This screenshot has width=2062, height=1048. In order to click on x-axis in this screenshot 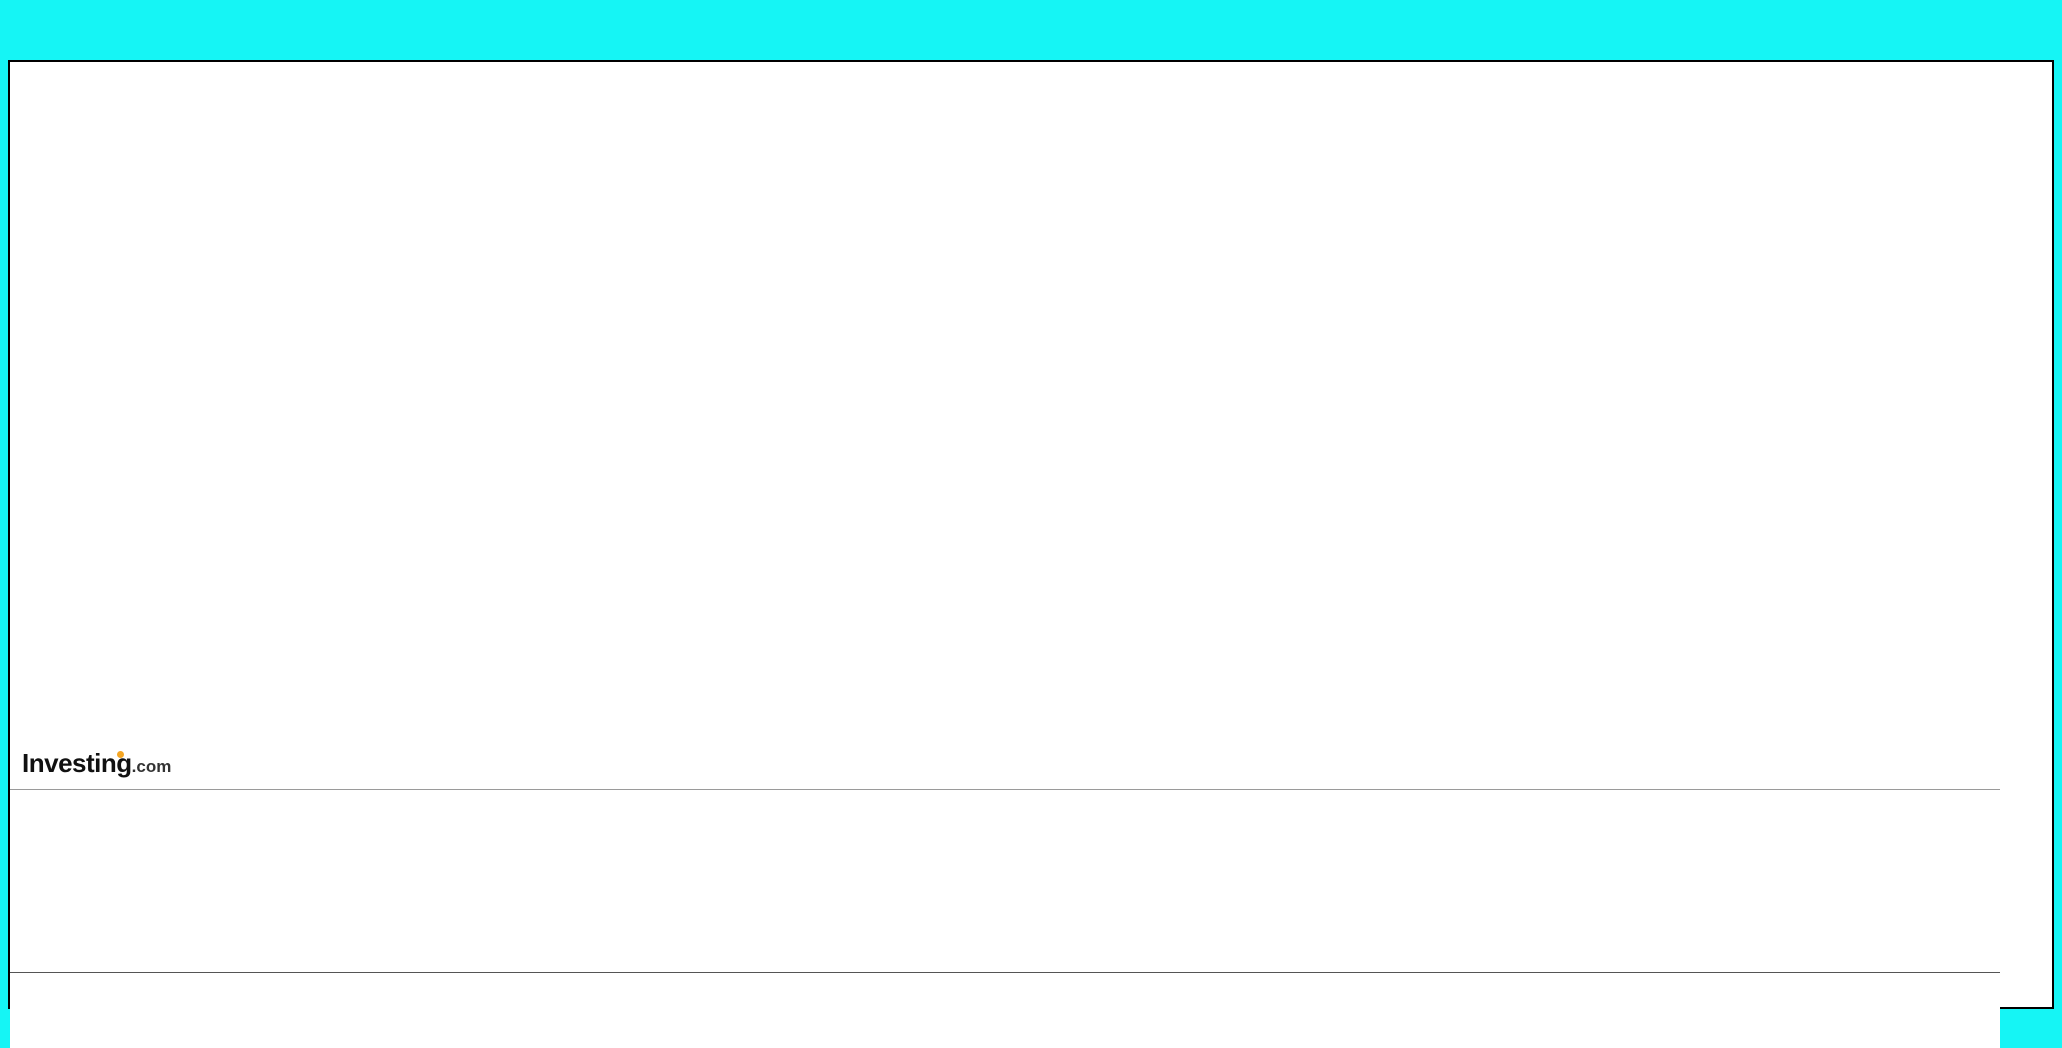, I will do `click(1005, 989)`.